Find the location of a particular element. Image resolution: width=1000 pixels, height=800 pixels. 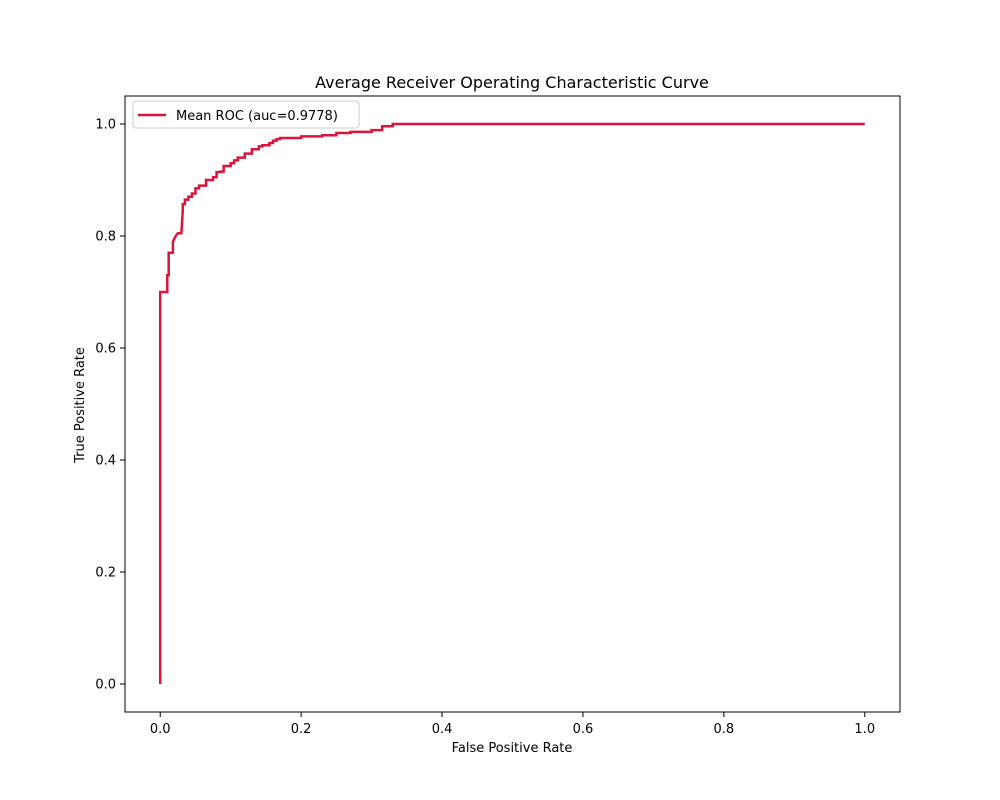

x-tick-label: 0.2 is located at coordinates (301, 729).